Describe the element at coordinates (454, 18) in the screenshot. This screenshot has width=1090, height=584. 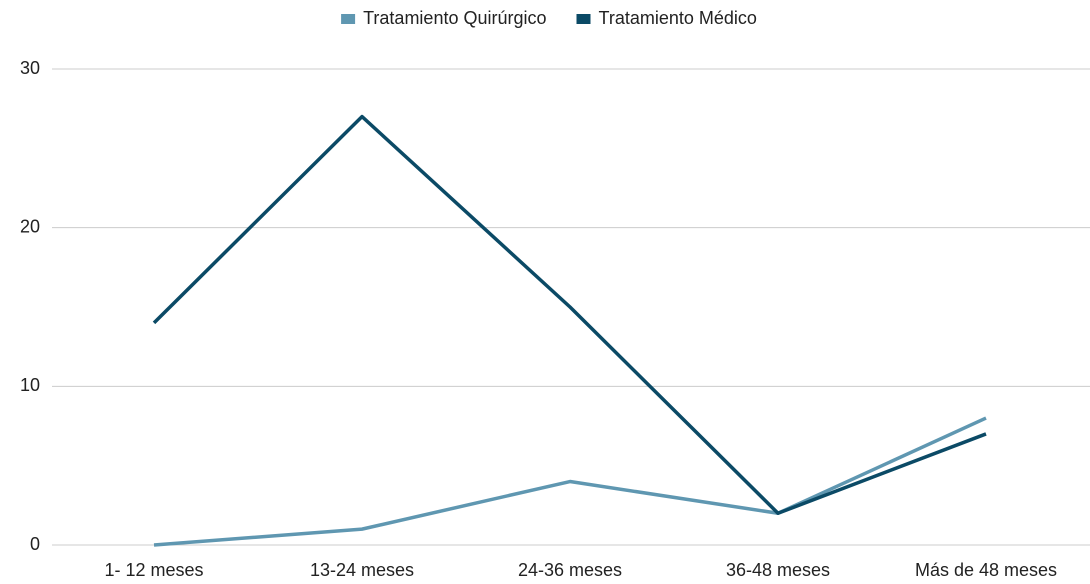
I see `legend-label: Tratamiento Quirúrgico` at that location.